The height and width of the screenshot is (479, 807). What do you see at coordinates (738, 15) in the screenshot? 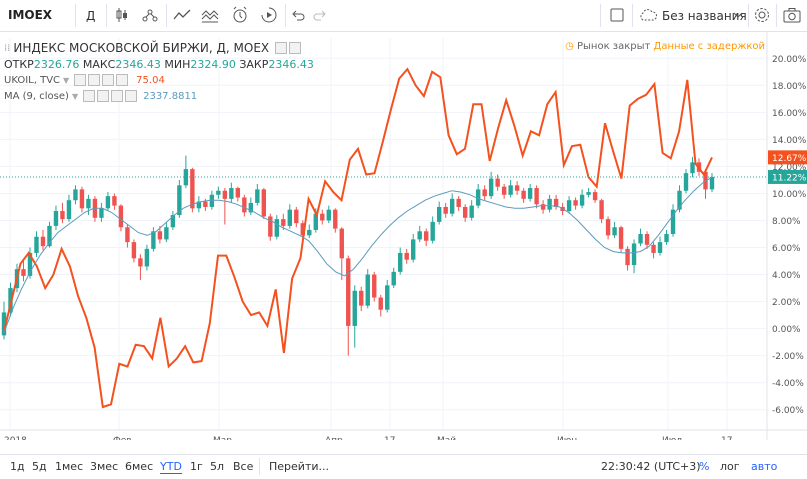
I see `chevron-down-icon` at bounding box center [738, 15].